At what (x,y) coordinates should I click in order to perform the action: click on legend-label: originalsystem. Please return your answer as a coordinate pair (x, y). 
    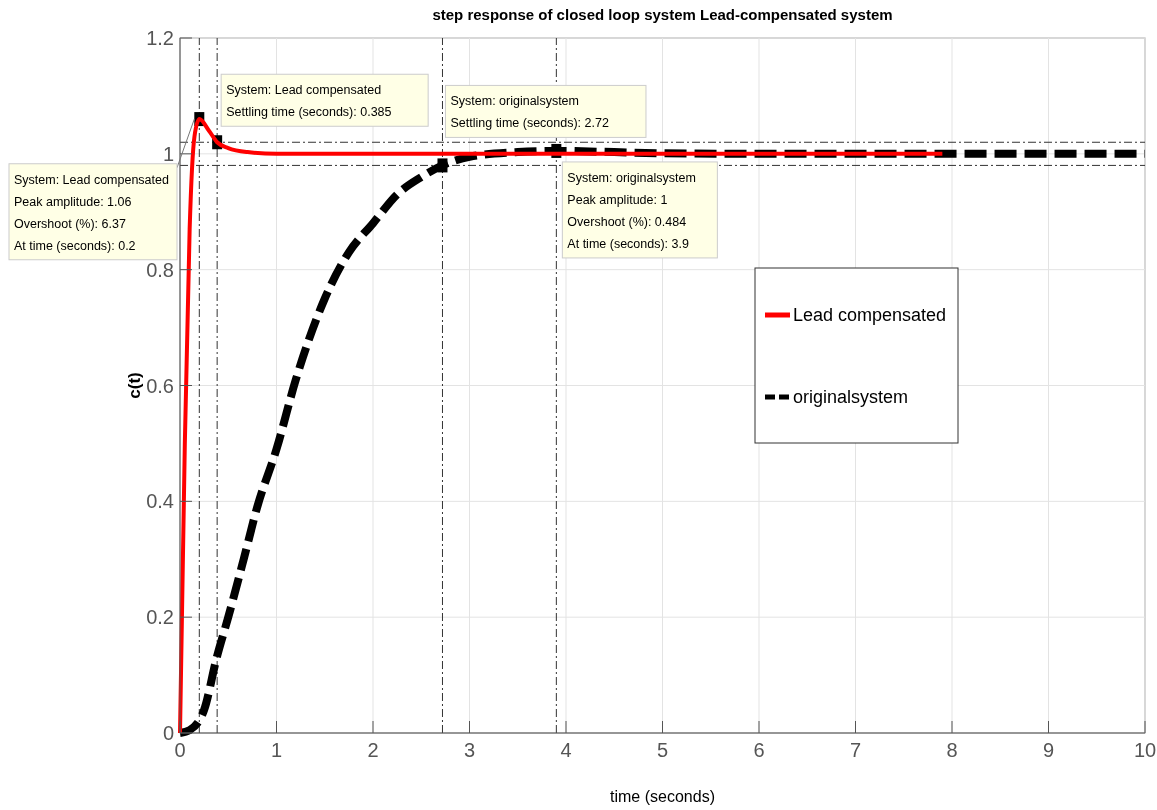
    Looking at the image, I should click on (851, 397).